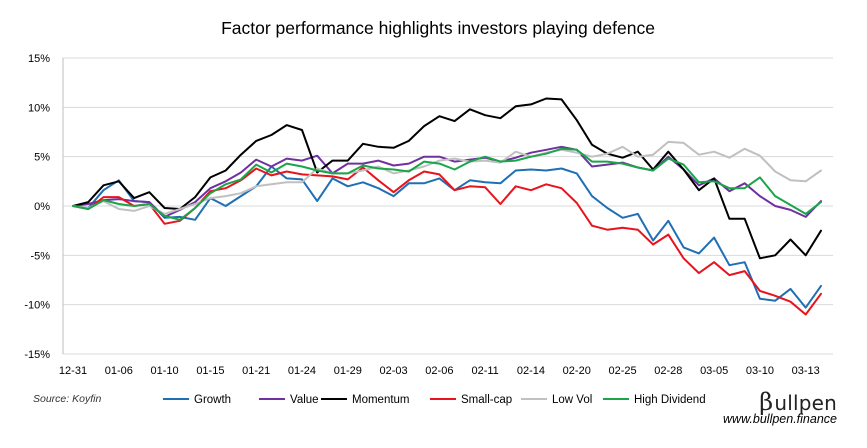 This screenshot has width=867, height=448. I want to click on x-tick-label: 02-20, so click(577, 371).